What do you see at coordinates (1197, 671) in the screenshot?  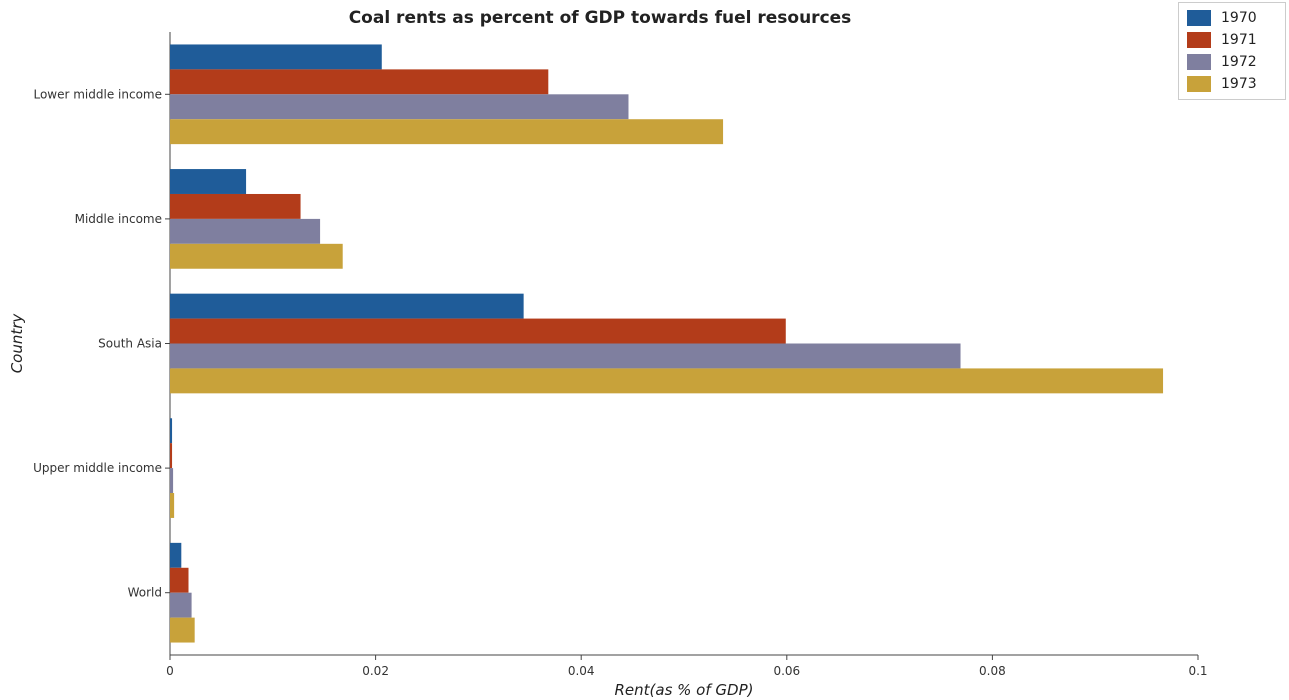 I see `x-tick-label: 0.1` at bounding box center [1197, 671].